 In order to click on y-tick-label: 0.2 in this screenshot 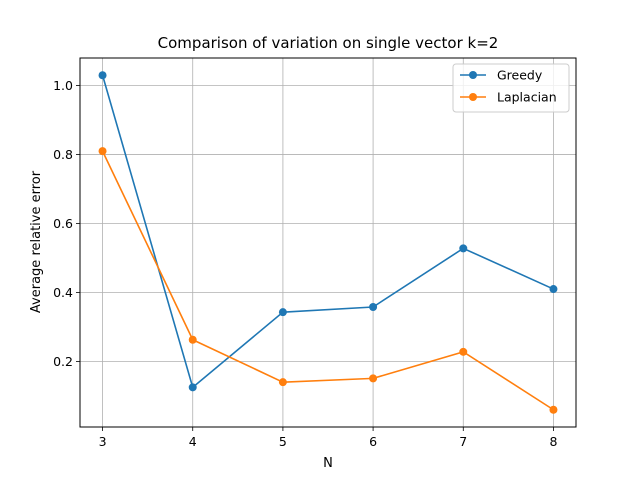, I will do `click(63, 361)`.